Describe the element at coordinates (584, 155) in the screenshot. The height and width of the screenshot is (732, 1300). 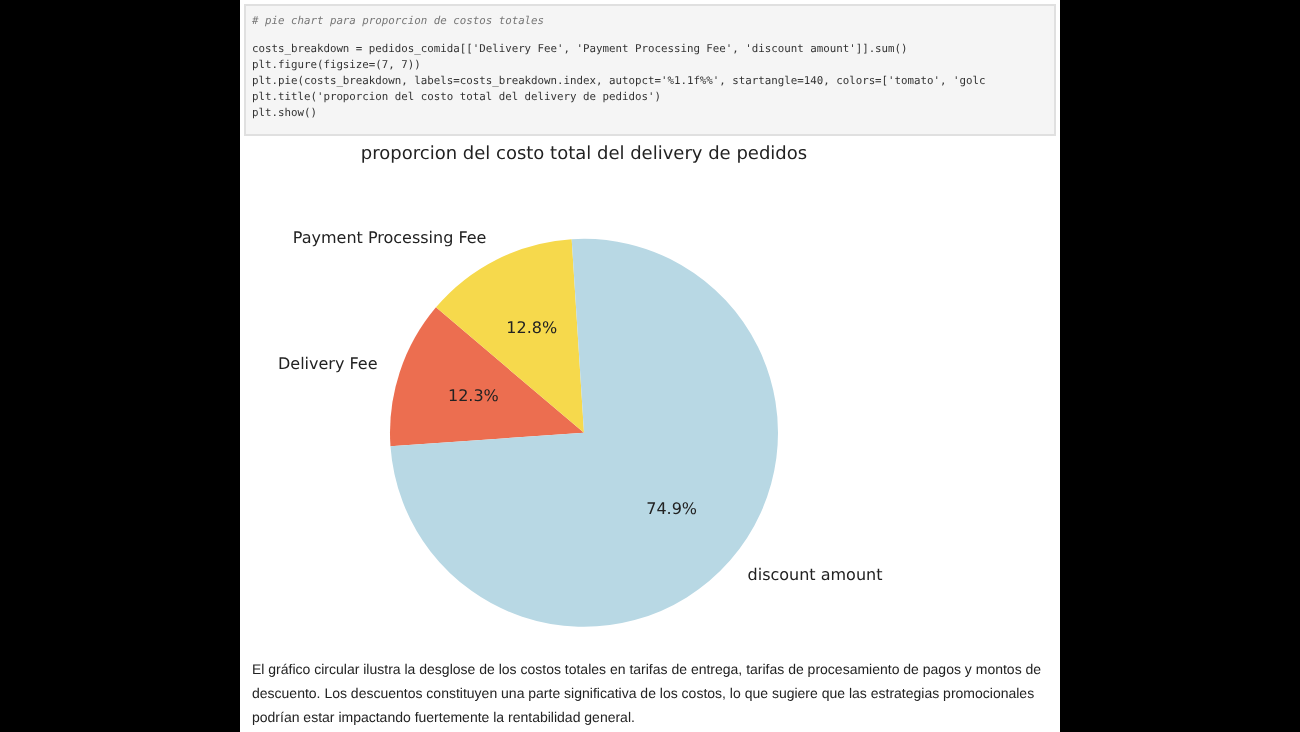
I see `chart-title: proporcion del costo total del delivery de pedidos` at that location.